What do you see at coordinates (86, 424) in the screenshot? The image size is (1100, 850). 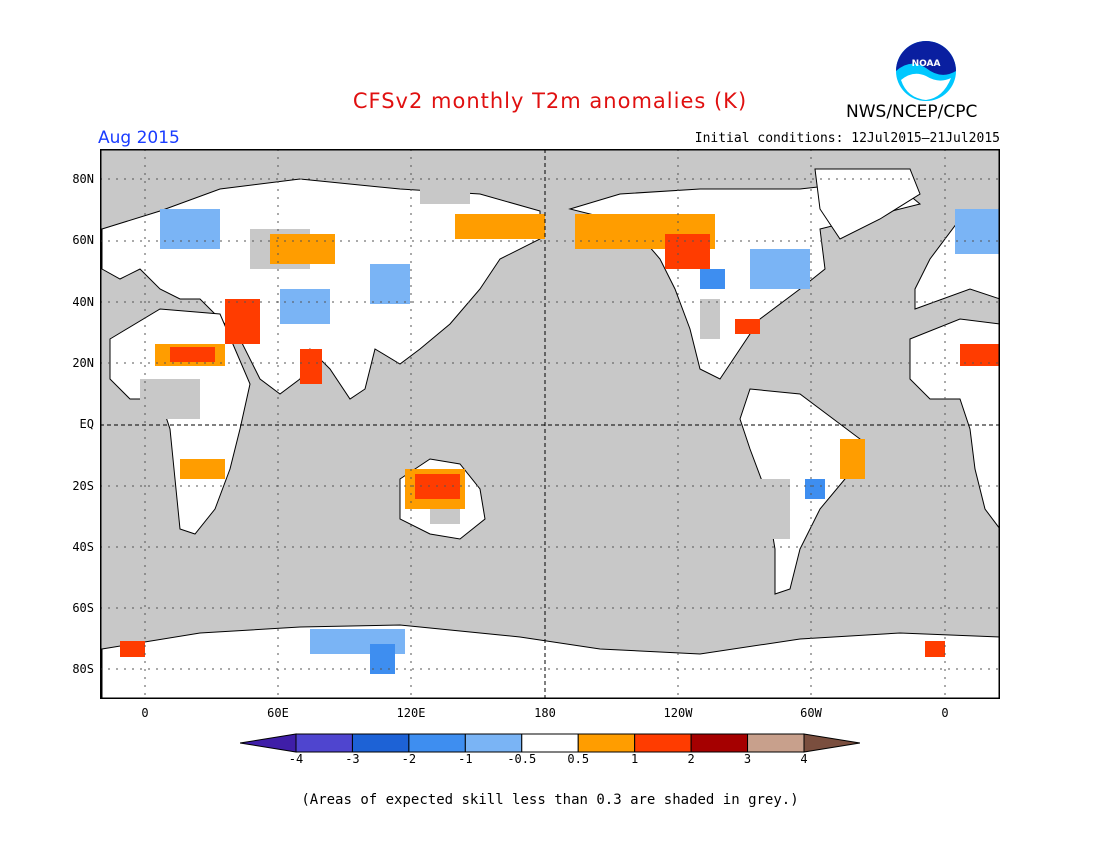 I see `lat-label-eq: EQ` at bounding box center [86, 424].